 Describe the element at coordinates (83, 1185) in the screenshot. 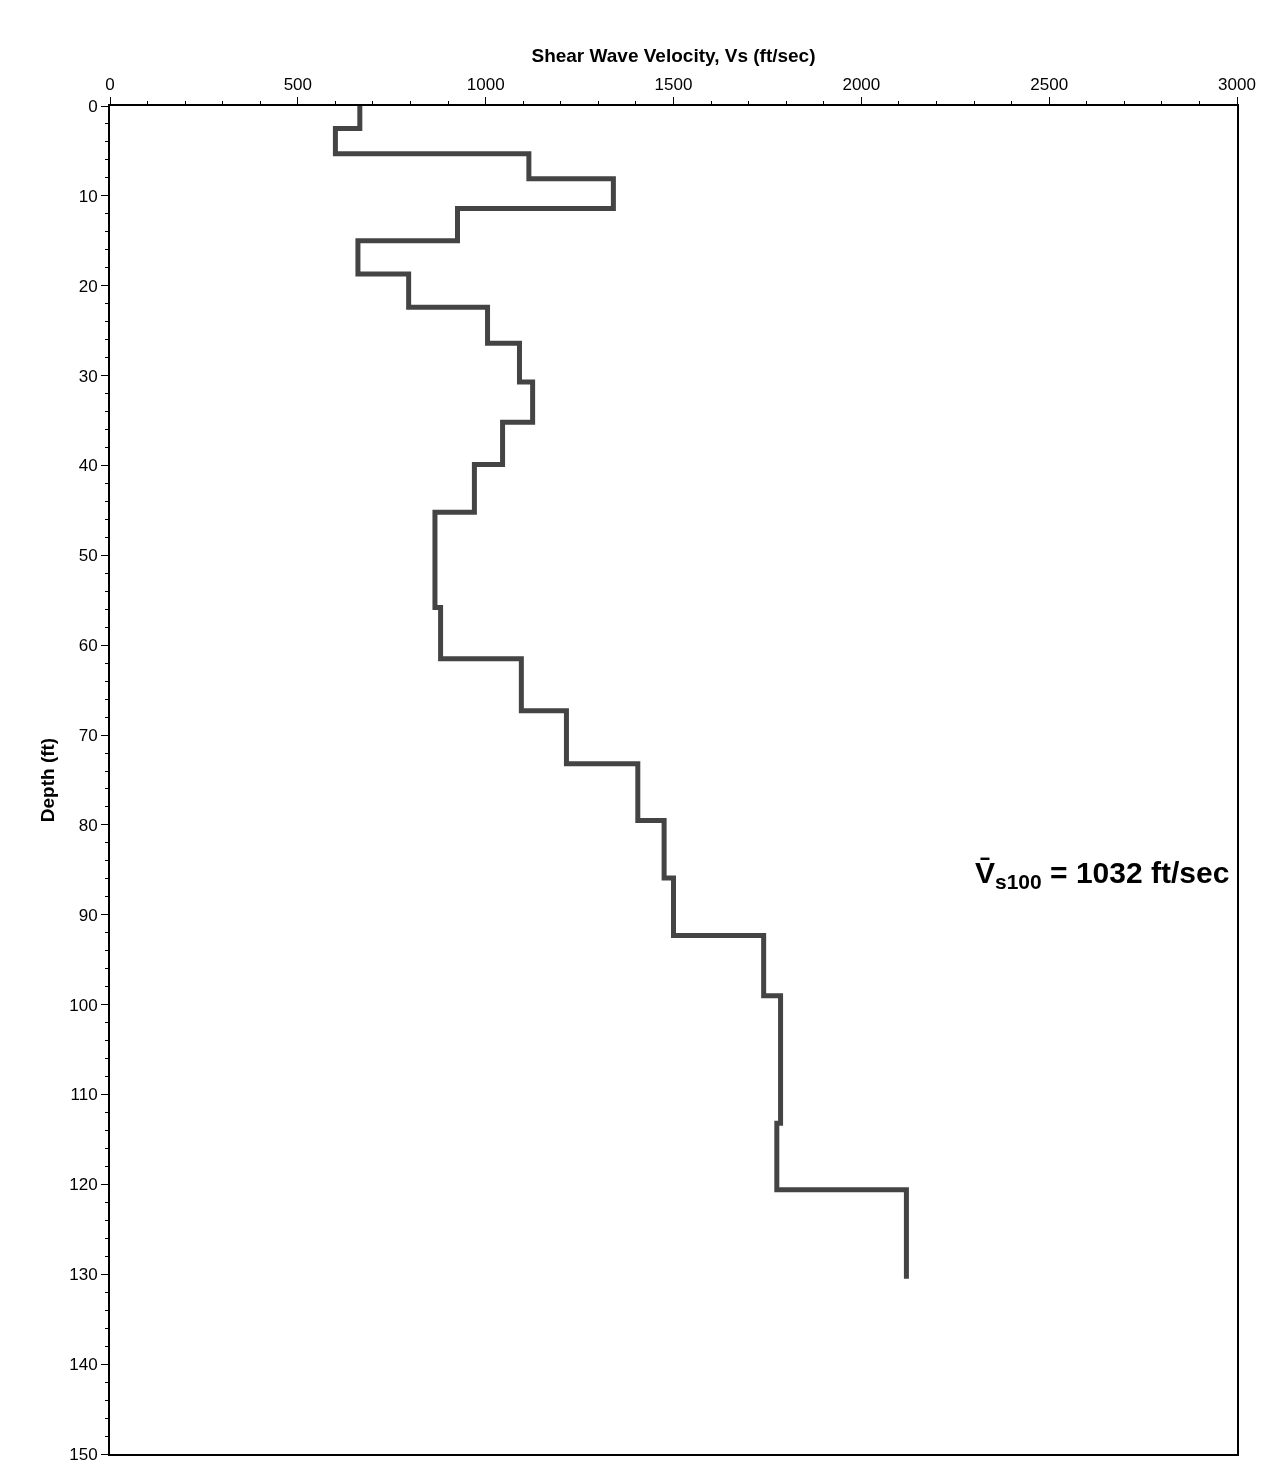

I see `y-tick-label: 120` at that location.